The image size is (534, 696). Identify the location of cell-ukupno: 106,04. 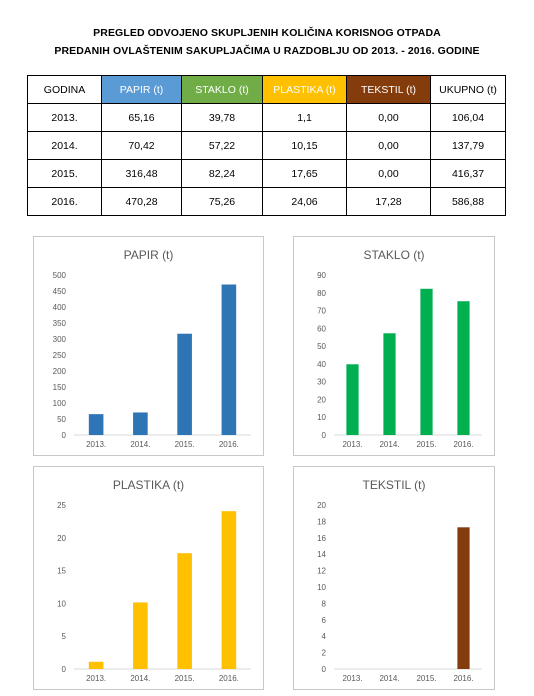
(468, 117).